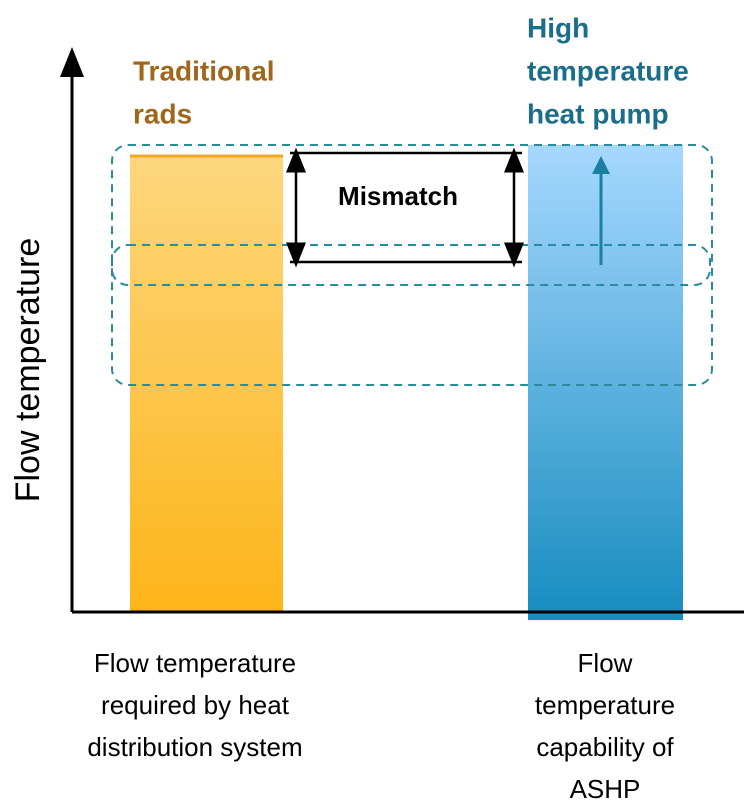 The image size is (744, 811). I want to click on left-bar, so click(206, 383).